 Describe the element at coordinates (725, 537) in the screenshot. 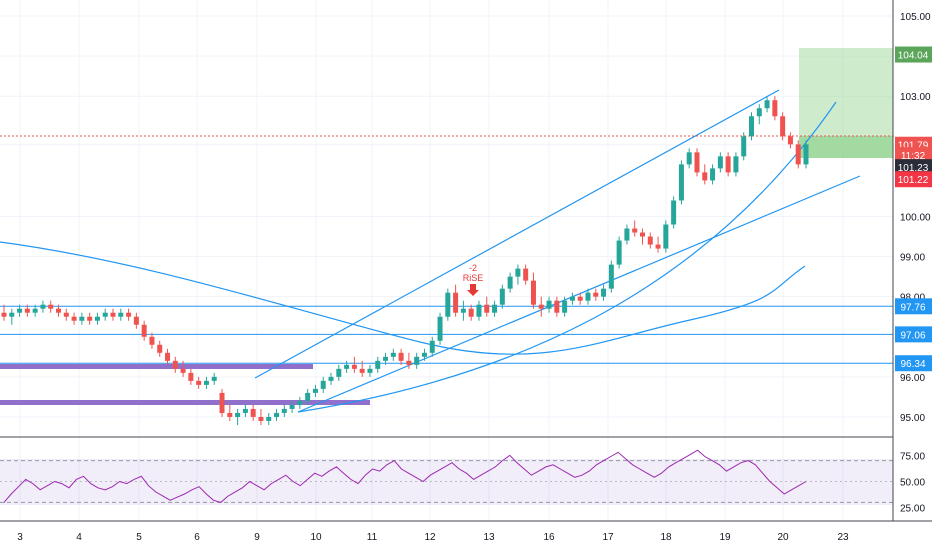

I see `time-tick-label: 19` at that location.